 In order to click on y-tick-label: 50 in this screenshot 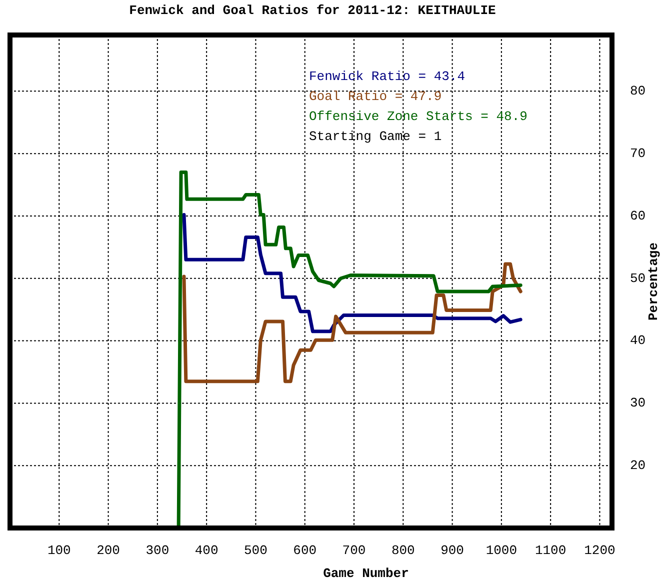, I will do `click(638, 278)`.